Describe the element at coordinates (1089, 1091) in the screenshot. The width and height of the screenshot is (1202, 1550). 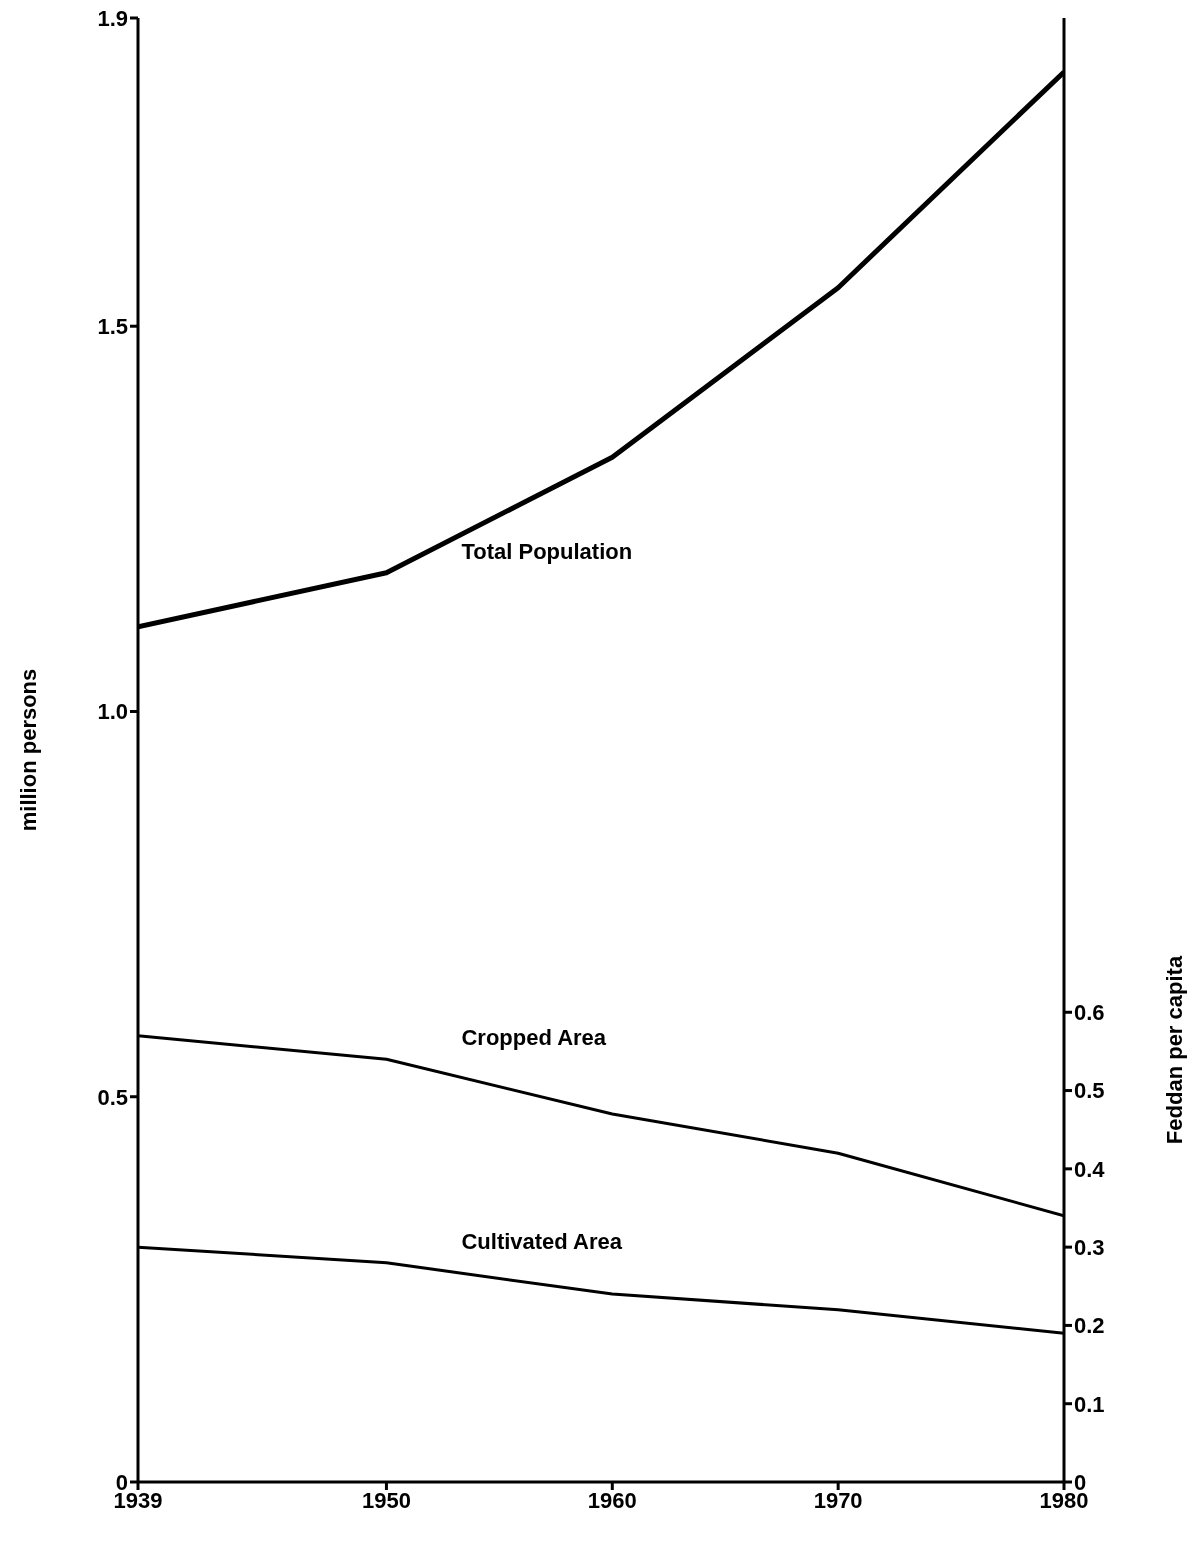
I see `y2-tick-label: 0.5` at that location.